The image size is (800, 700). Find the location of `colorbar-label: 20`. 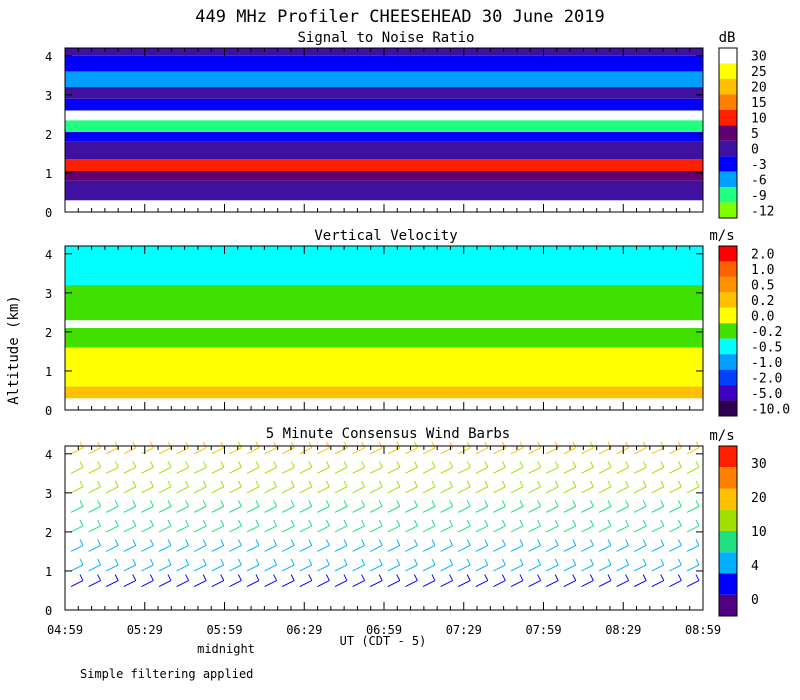

colorbar-label: 20 is located at coordinates (759, 498).